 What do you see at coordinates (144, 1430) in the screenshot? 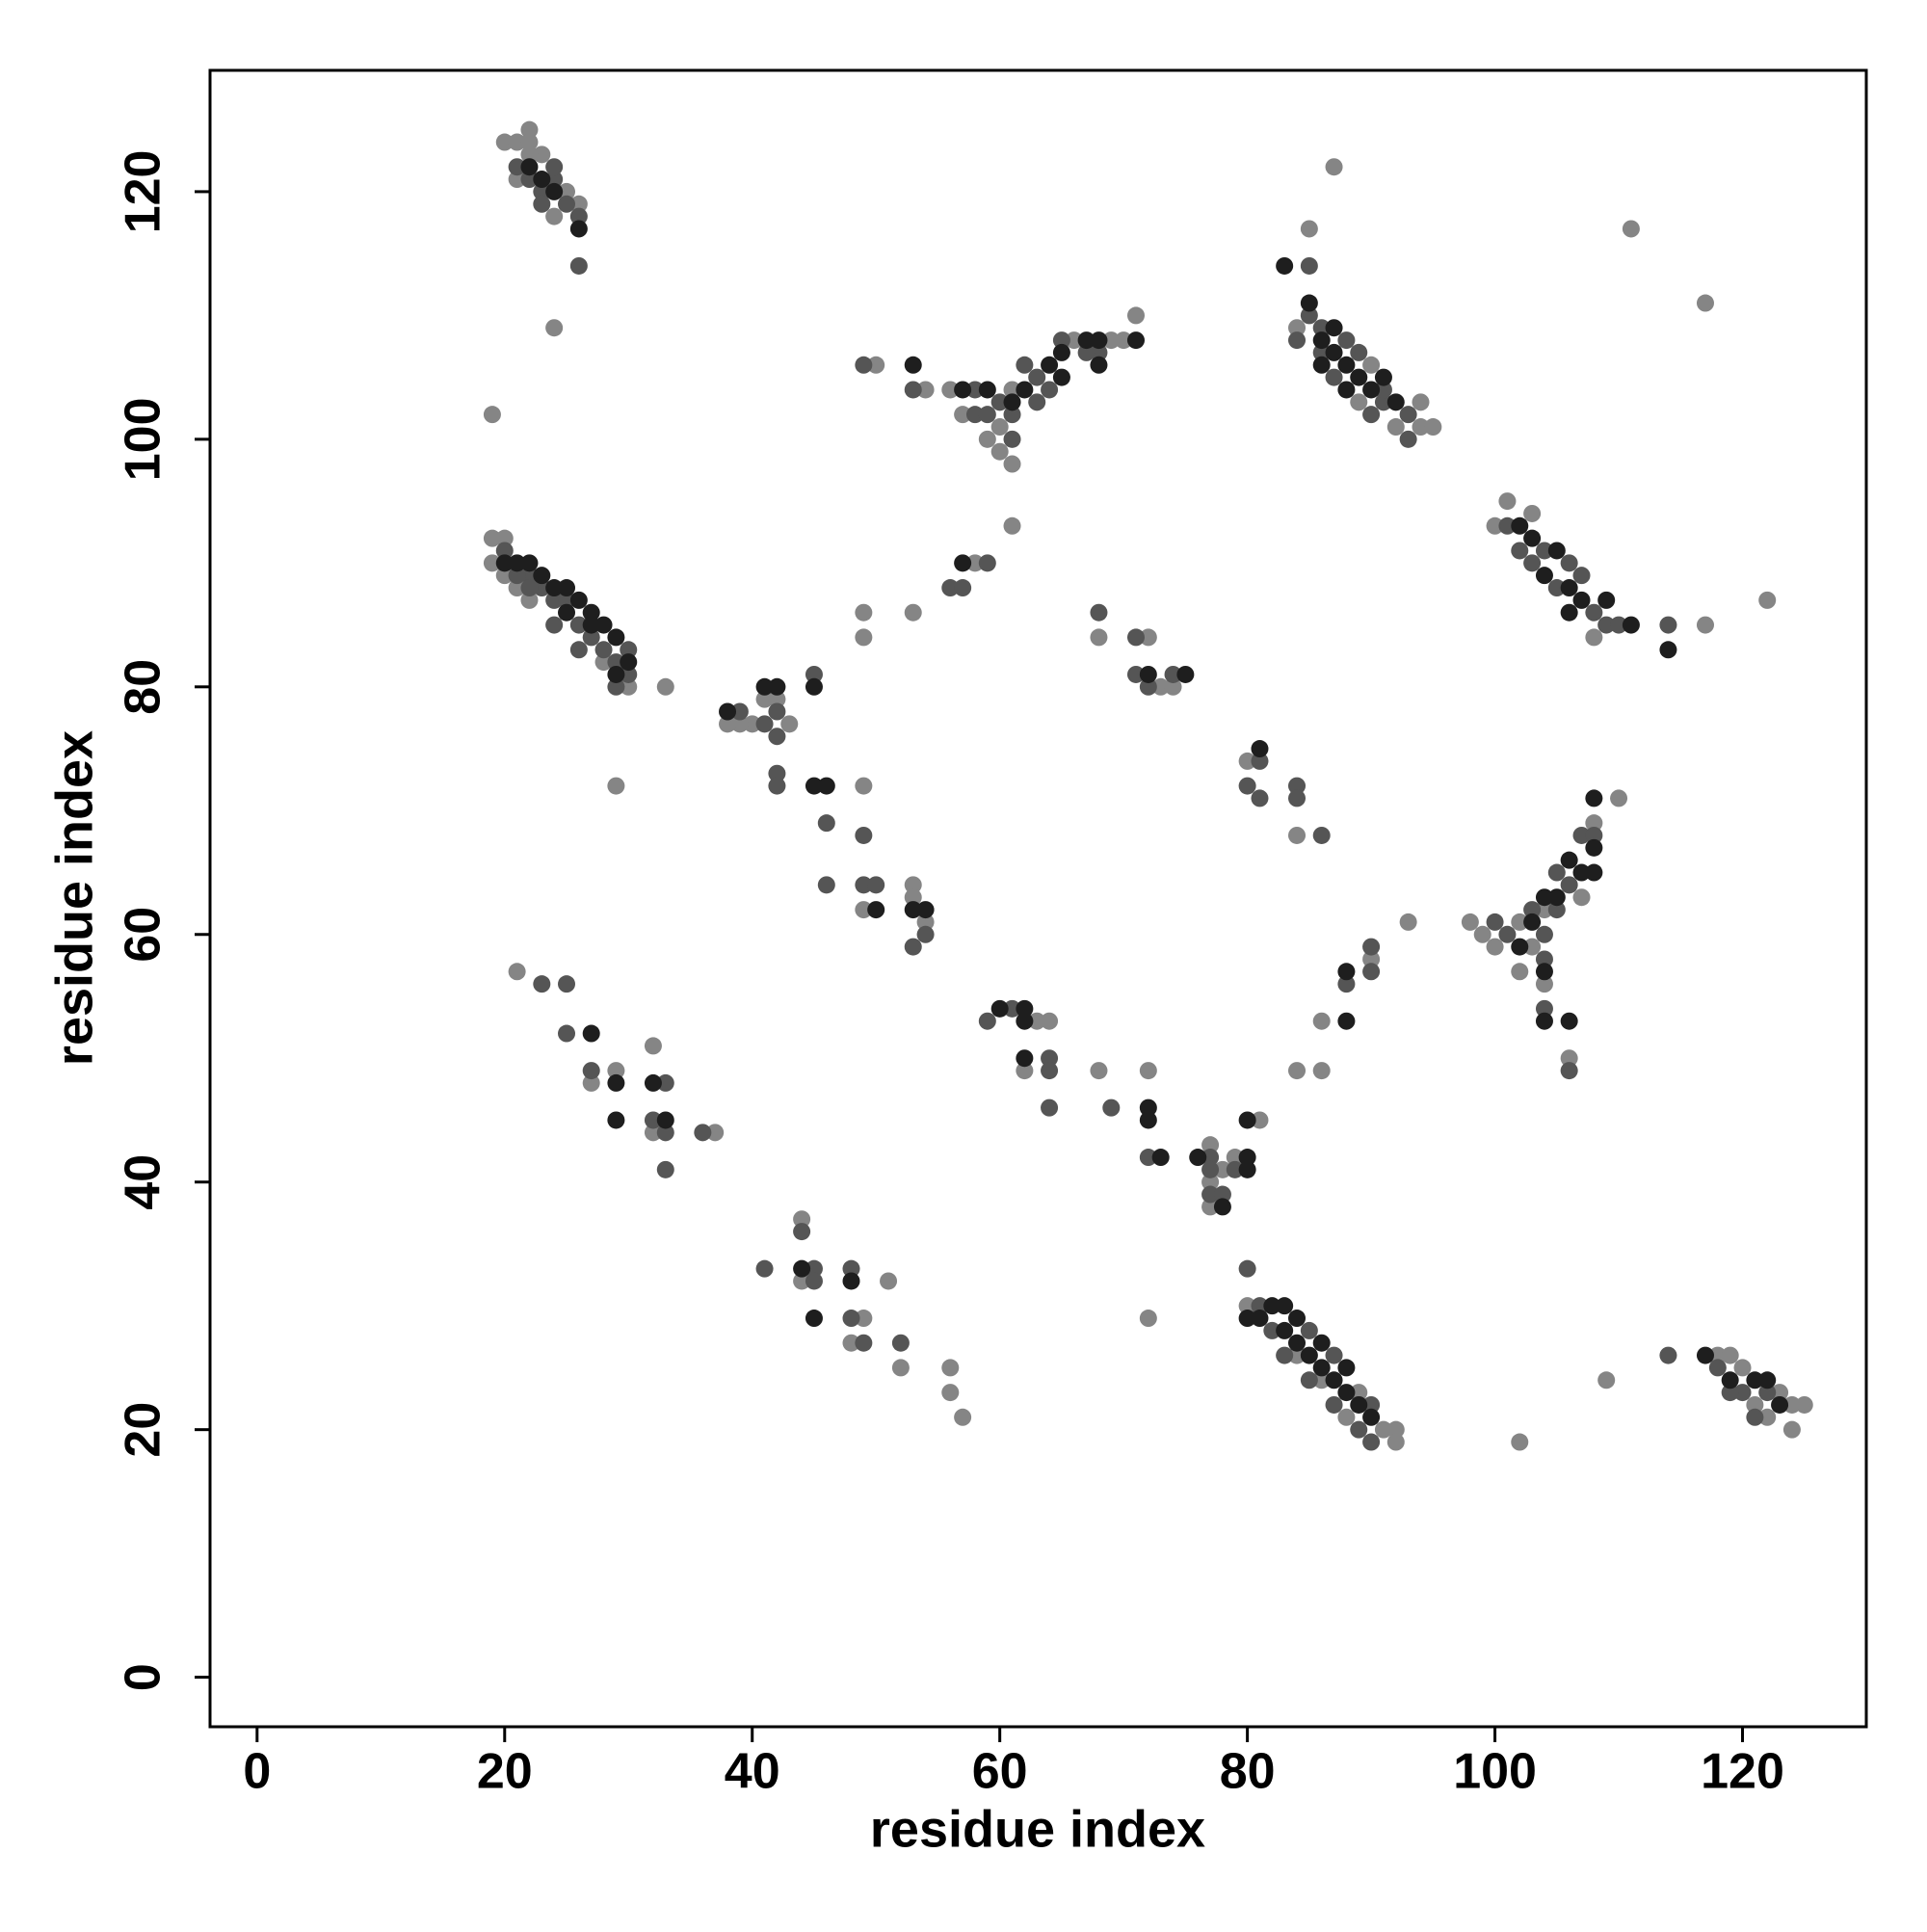
I see `y-tick-label: 20` at bounding box center [144, 1430].